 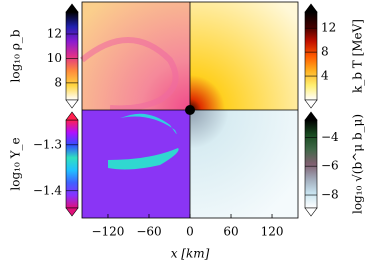 I want to click on colorbar-tick-label: 10, so click(x=54, y=58).